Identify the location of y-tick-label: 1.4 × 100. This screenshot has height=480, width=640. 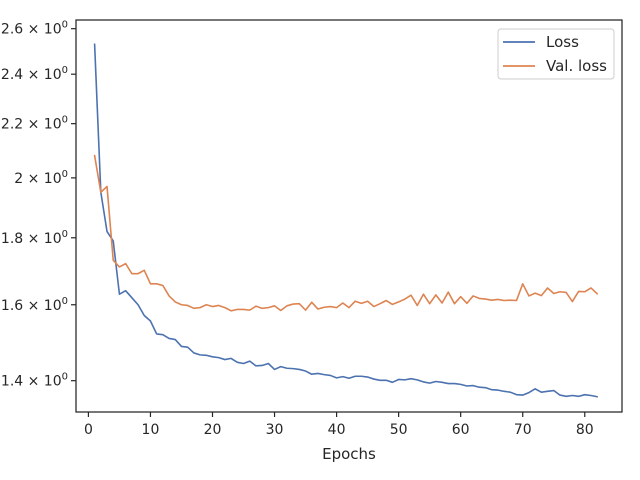
(34, 381).